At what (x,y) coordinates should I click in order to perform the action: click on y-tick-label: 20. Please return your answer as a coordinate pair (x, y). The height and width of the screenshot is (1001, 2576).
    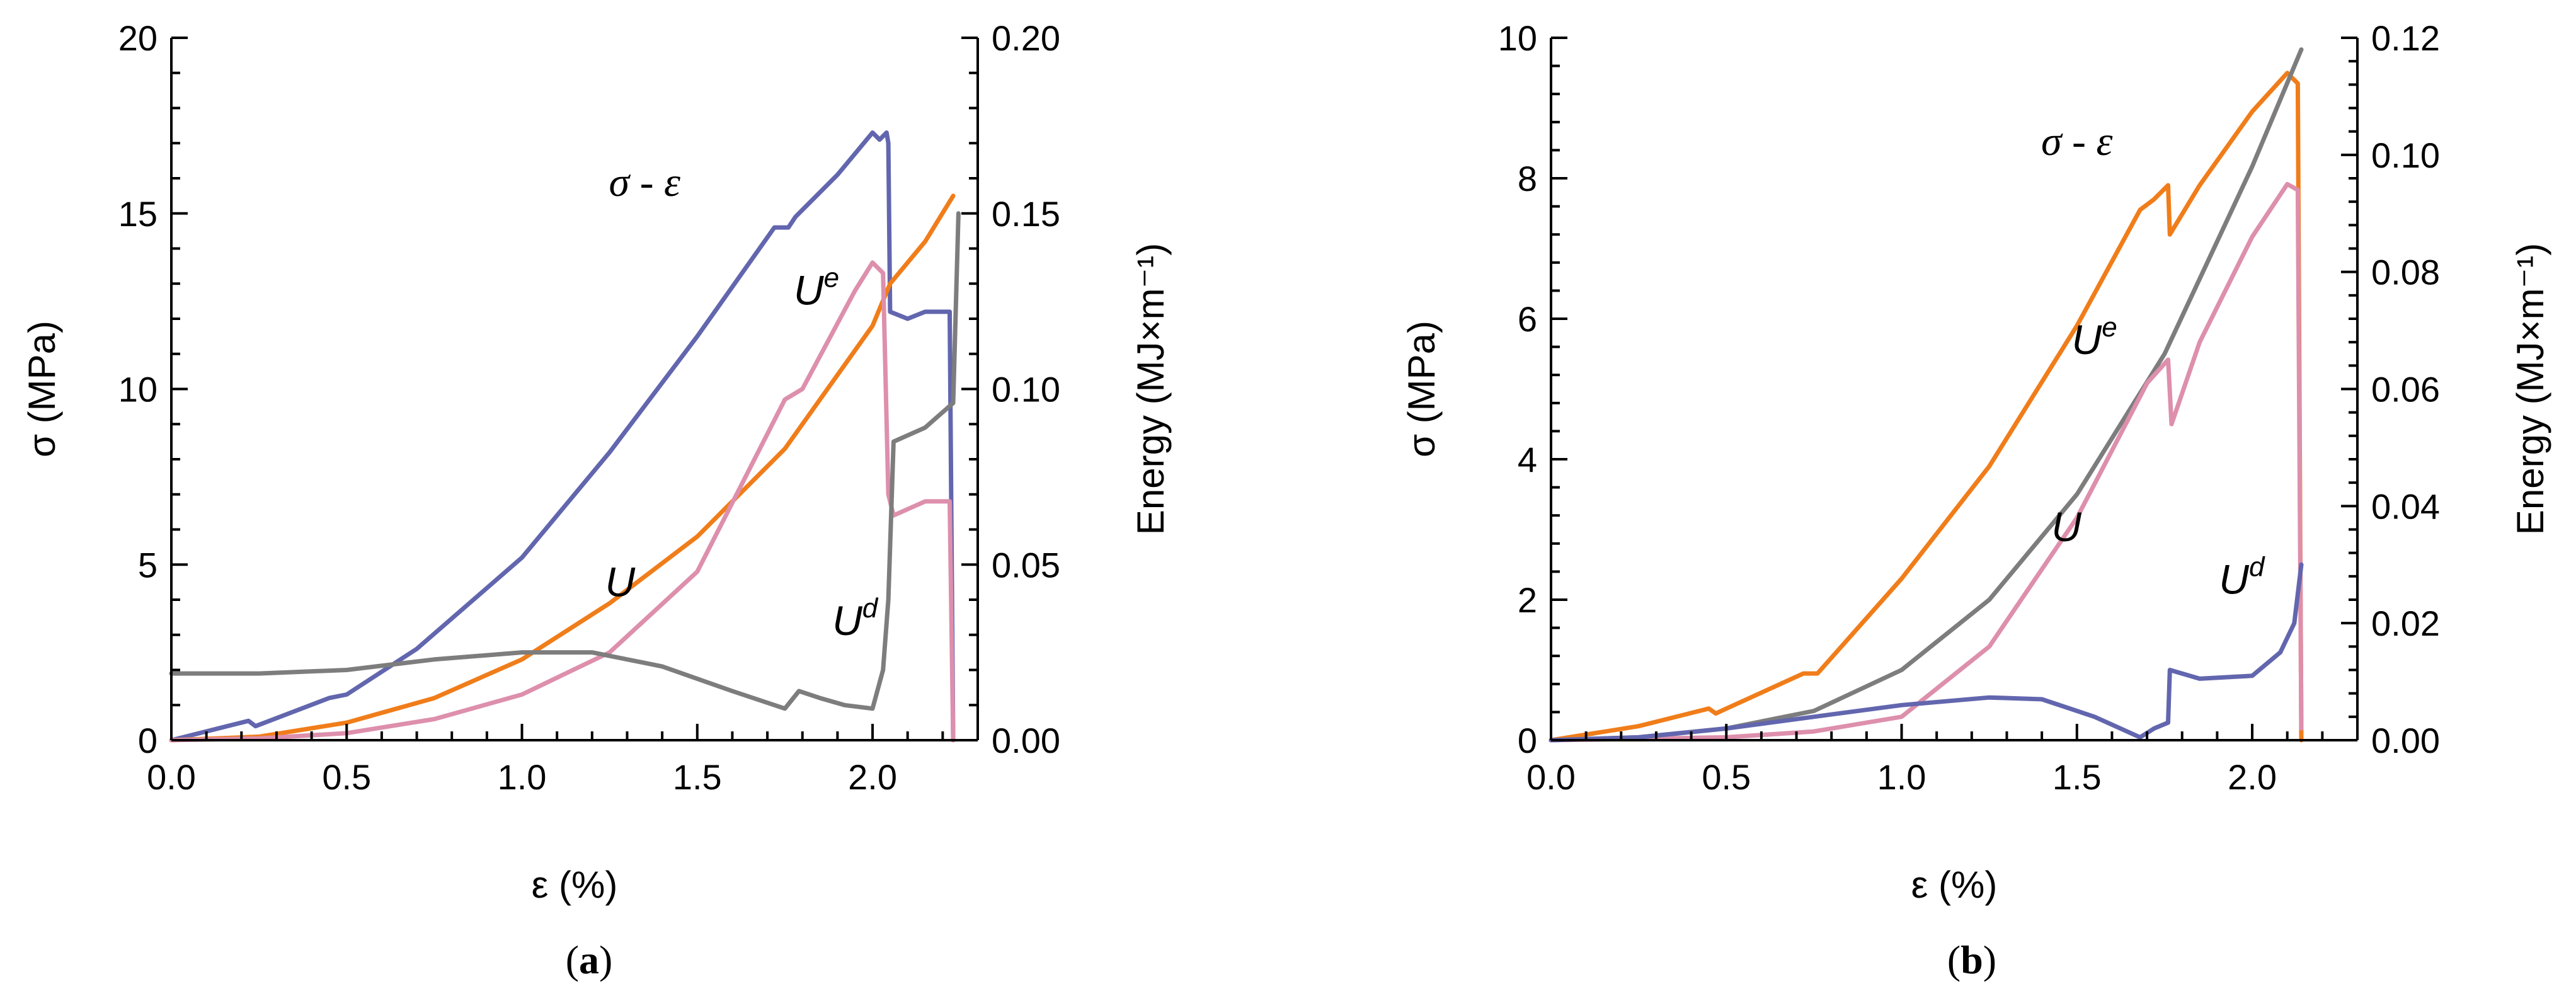
    Looking at the image, I should click on (137, 38).